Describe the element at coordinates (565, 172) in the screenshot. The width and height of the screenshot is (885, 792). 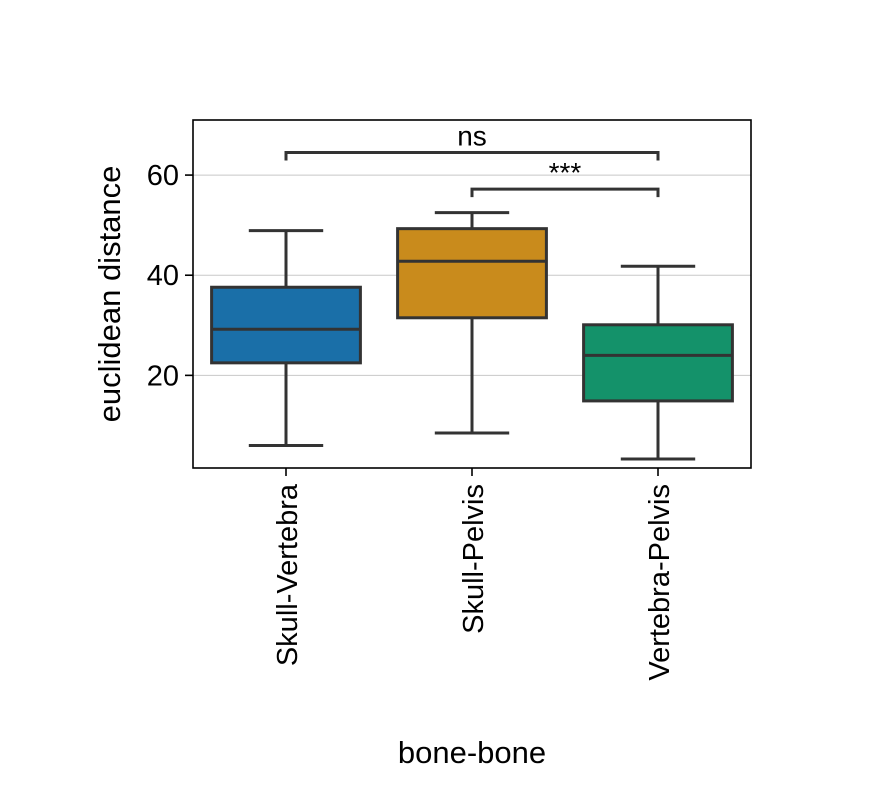
I see `significance-label: ***` at that location.